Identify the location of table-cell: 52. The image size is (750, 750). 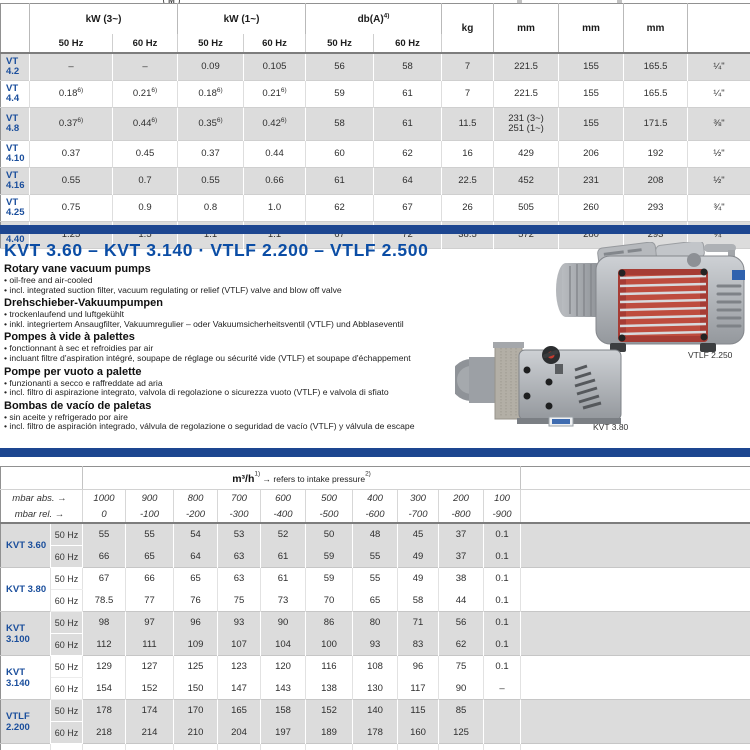
(283, 534).